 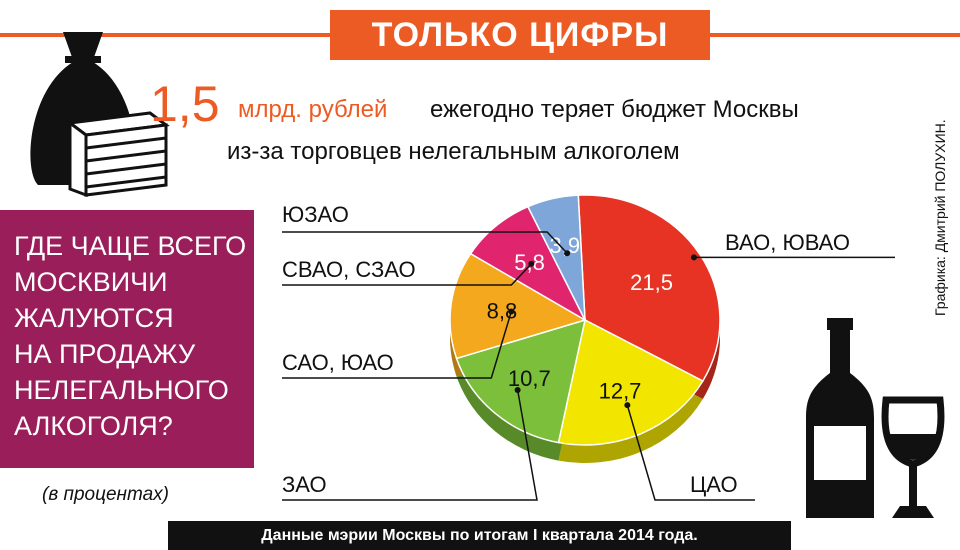 What do you see at coordinates (614, 109) in the screenshot?
I see `headline-text: ежегодно теряет бюджет Москвы` at bounding box center [614, 109].